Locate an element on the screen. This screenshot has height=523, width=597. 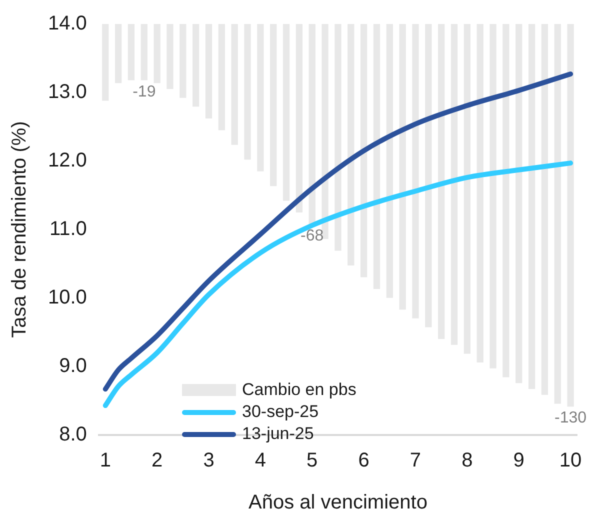
x-tick-label: 6 is located at coordinates (364, 461).